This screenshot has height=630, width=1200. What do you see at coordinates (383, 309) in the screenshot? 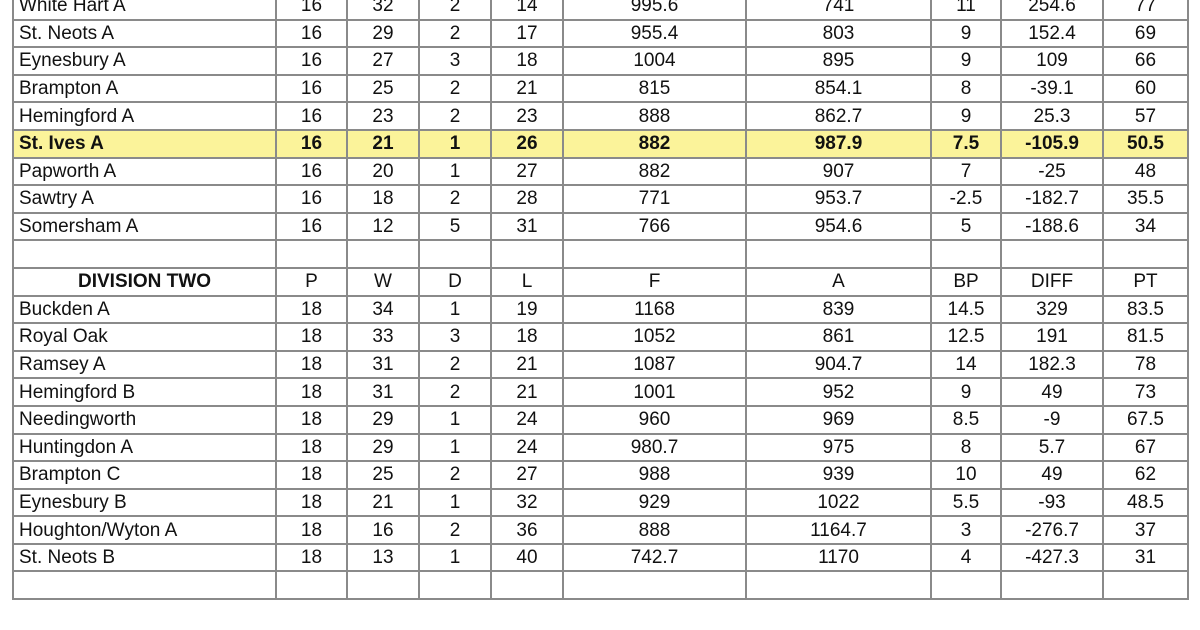
I see `won-cell: 34` at bounding box center [383, 309].